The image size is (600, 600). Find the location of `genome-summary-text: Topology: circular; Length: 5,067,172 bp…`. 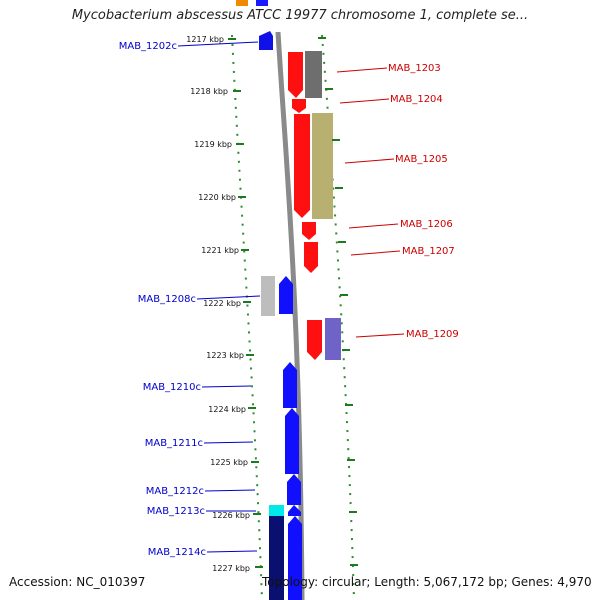

genome-summary-text: Topology: circular; Length: 5,067,172 bp… is located at coordinates (427, 582).